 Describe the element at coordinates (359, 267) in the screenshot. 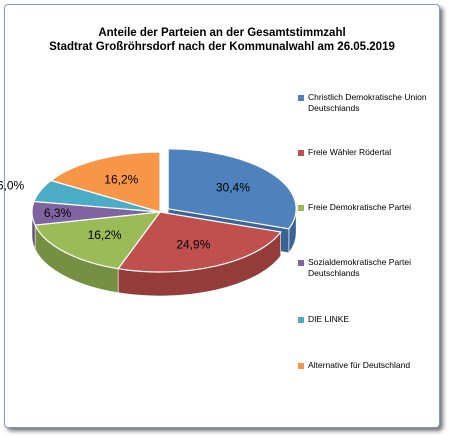

I see `legend-label: Sozialdemokratische Partei Deutschlands` at that location.